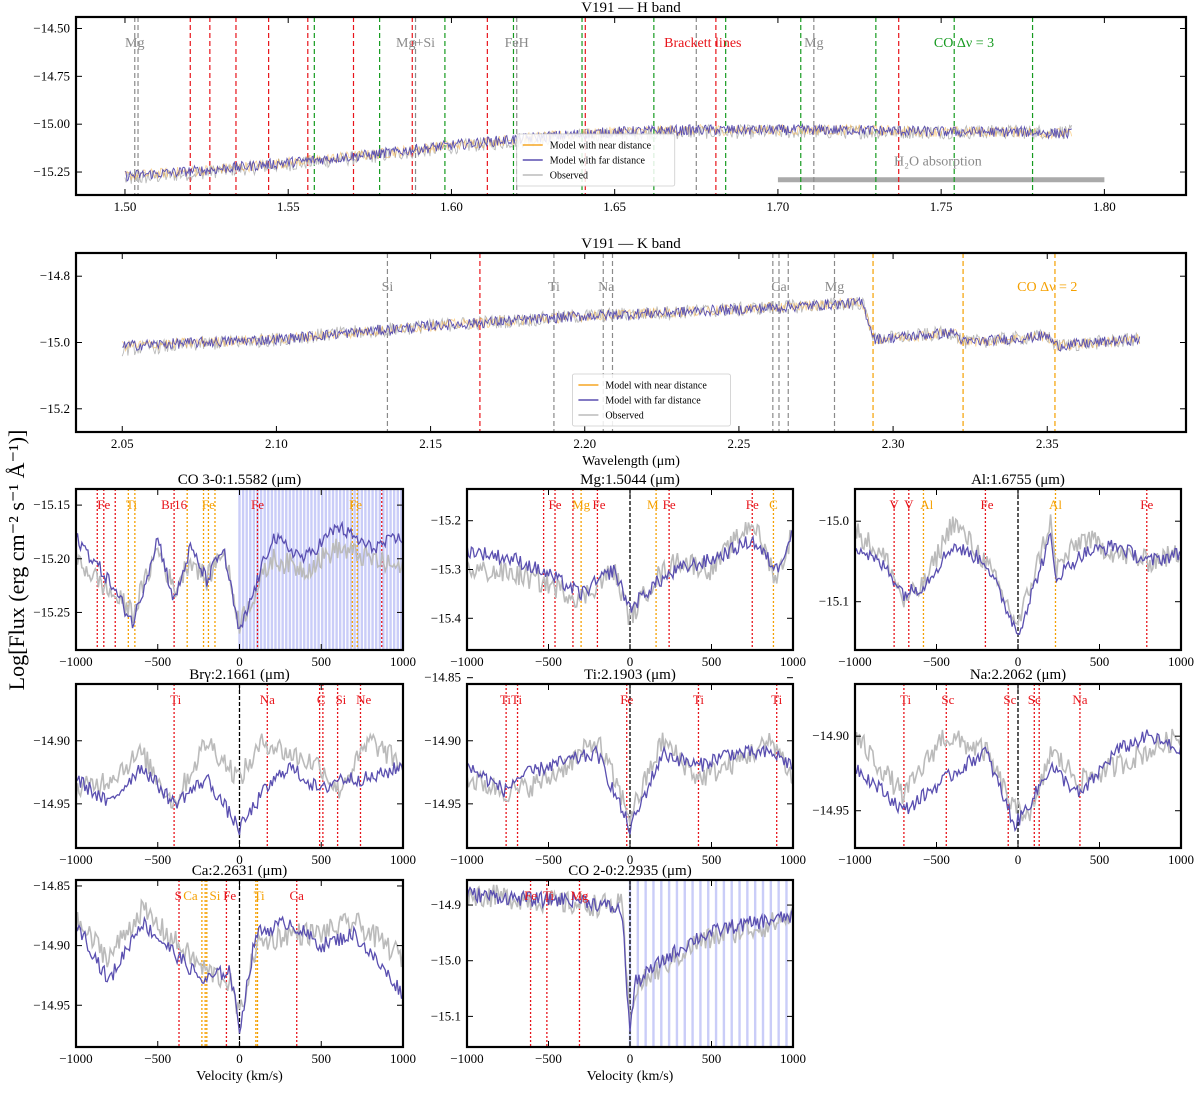 Image resolution: width=1200 pixels, height=1096 pixels. I want to click on x-tick-label: 1.65, so click(614, 206).